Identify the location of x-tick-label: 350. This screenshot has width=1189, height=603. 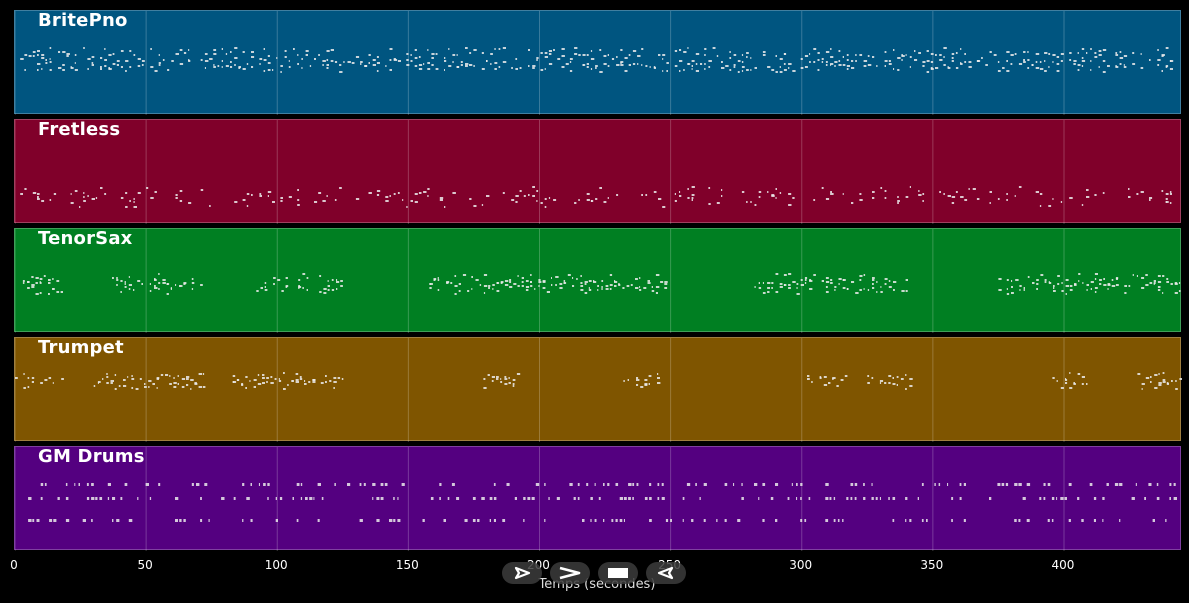
(932, 565).